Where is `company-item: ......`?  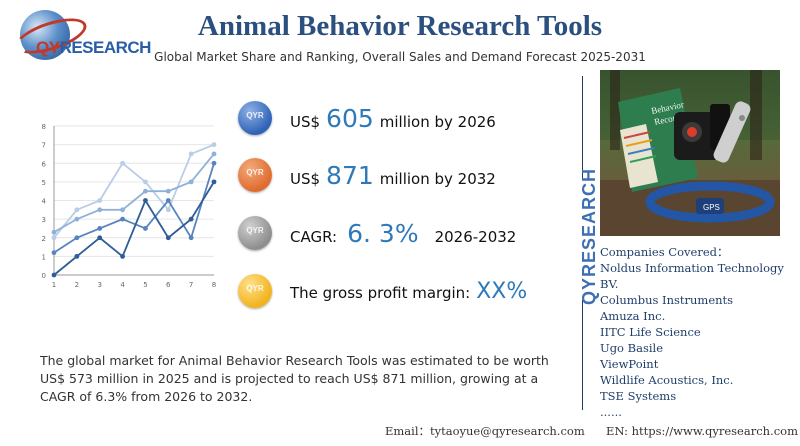 company-item: ...... is located at coordinates (611, 412).